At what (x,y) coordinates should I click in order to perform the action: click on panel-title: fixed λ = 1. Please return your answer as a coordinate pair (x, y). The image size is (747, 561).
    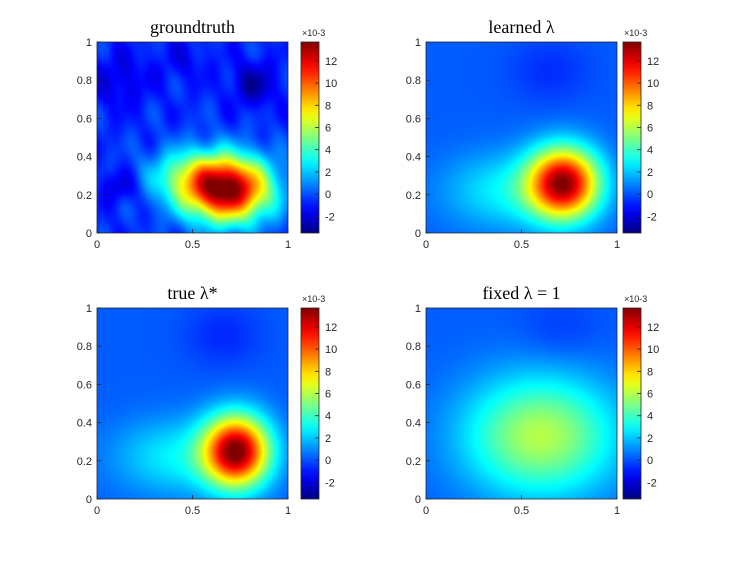
    Looking at the image, I should click on (521, 293).